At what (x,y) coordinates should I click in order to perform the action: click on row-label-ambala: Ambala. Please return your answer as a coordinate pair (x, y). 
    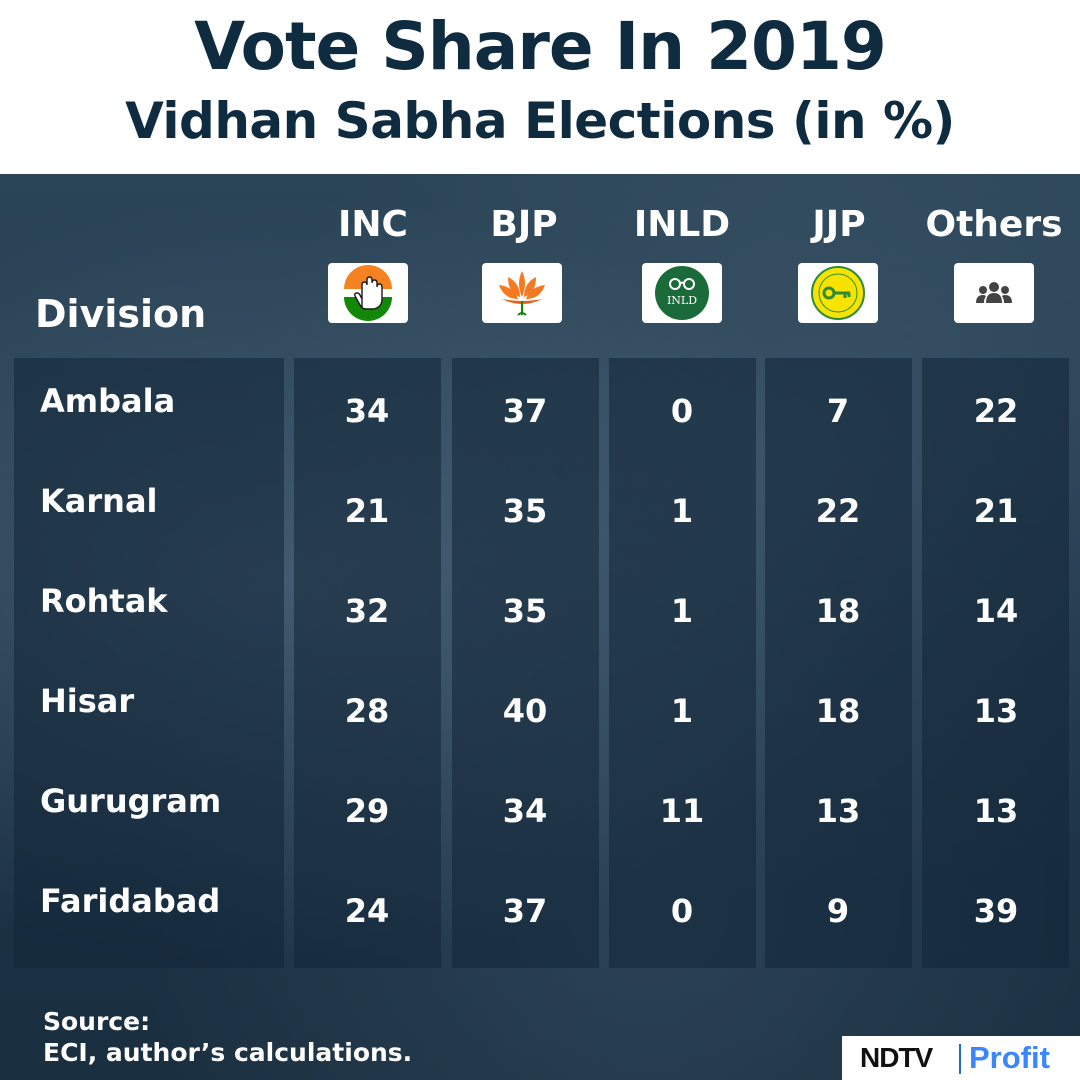
    Looking at the image, I should click on (108, 401).